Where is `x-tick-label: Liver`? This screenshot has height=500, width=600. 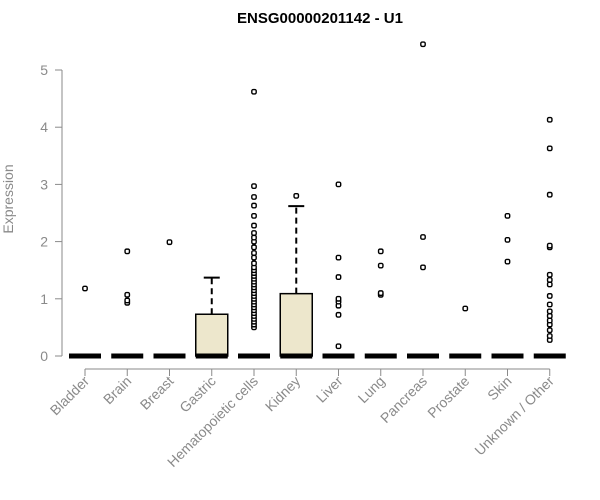
x-tick-label: Liver is located at coordinates (329, 389).